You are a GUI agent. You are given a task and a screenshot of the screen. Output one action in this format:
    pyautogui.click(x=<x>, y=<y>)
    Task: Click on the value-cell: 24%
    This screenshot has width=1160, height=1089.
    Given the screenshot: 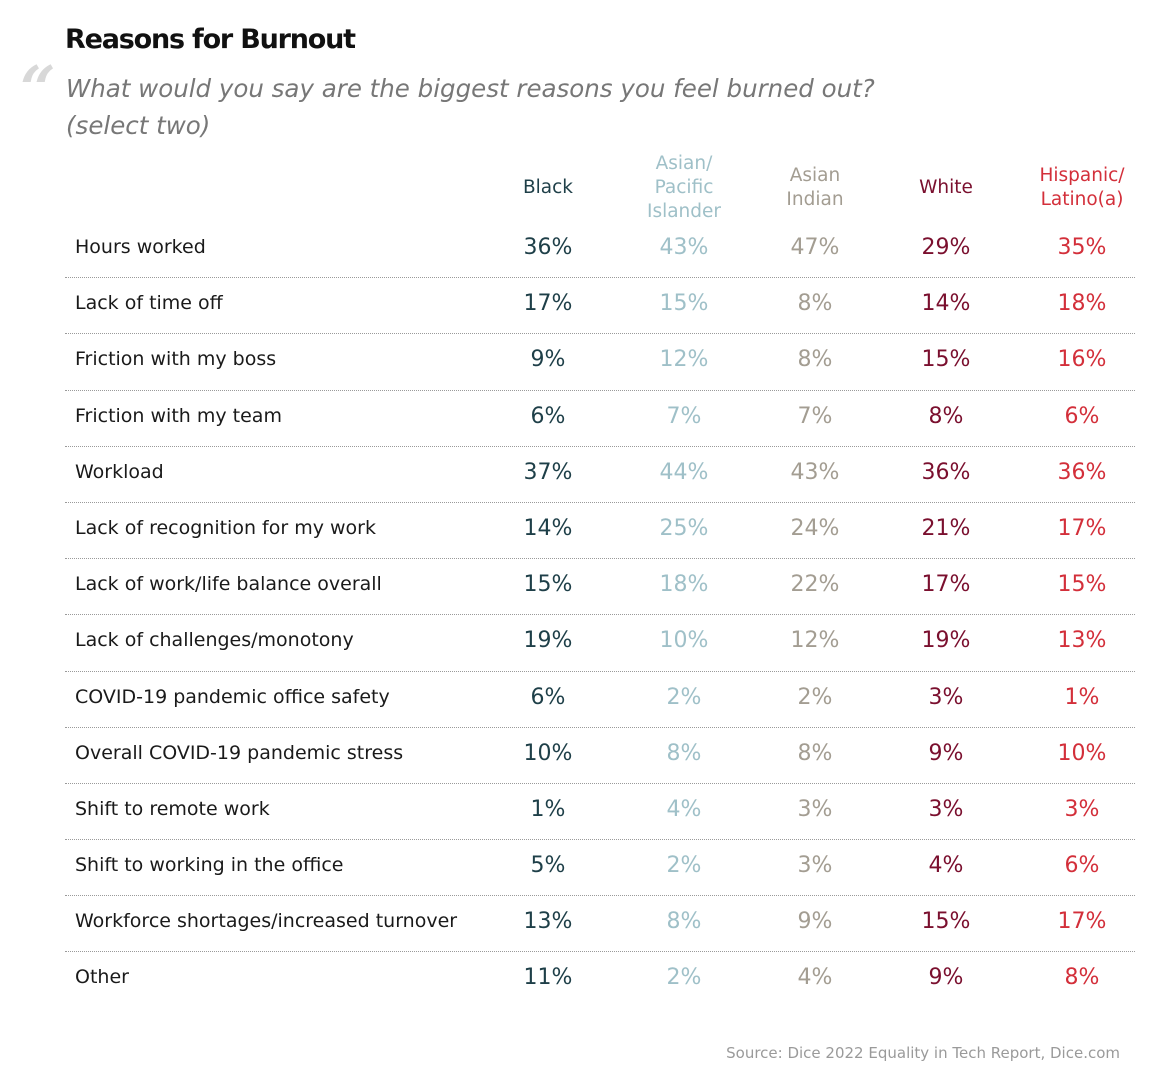 What is the action you would take?
    pyautogui.click(x=815, y=528)
    